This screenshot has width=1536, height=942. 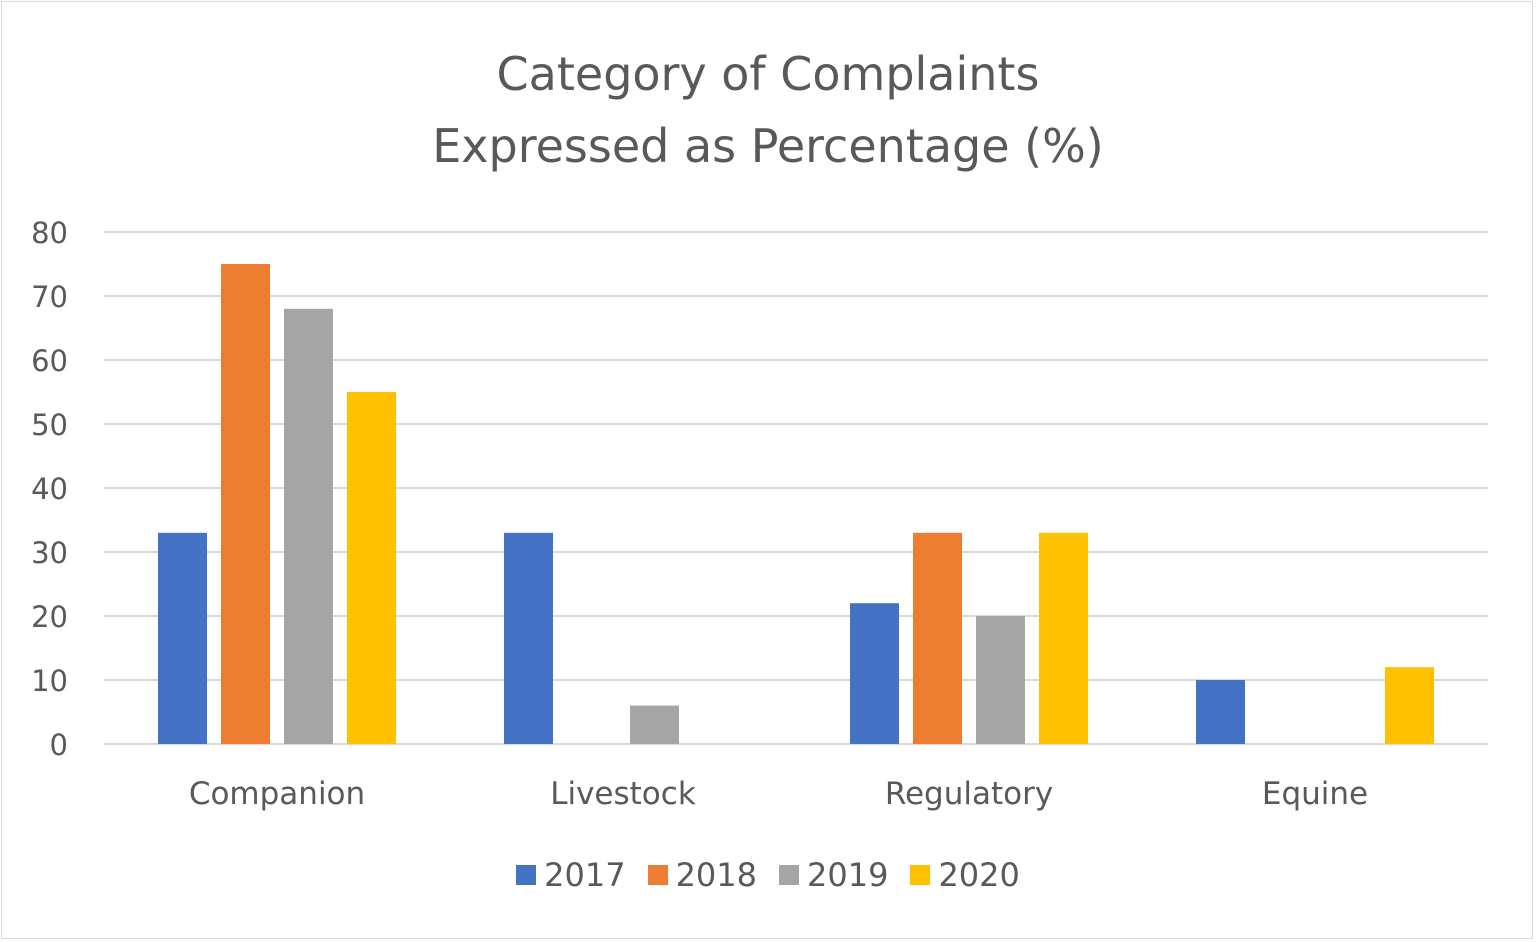 I want to click on legend-item: 2017, so click(x=571, y=875).